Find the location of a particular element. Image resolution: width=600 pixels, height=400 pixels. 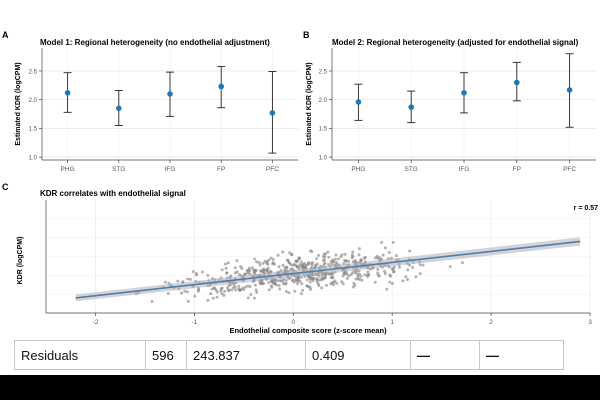

panel-a-ytick-label-0: 1.0 is located at coordinates (33, 158).